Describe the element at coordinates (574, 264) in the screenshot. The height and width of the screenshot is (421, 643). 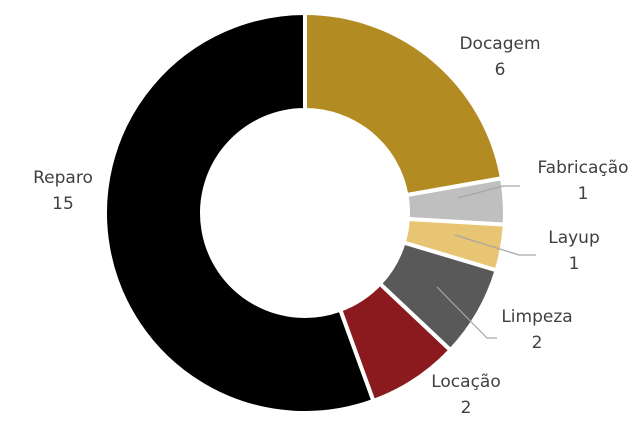
I see `data-label-value-layup: 1` at that location.